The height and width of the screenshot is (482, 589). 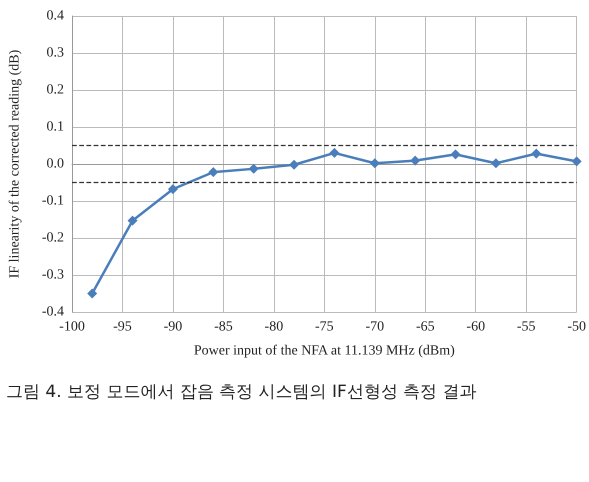 I want to click on x-tick-label: -55, so click(x=526, y=327).